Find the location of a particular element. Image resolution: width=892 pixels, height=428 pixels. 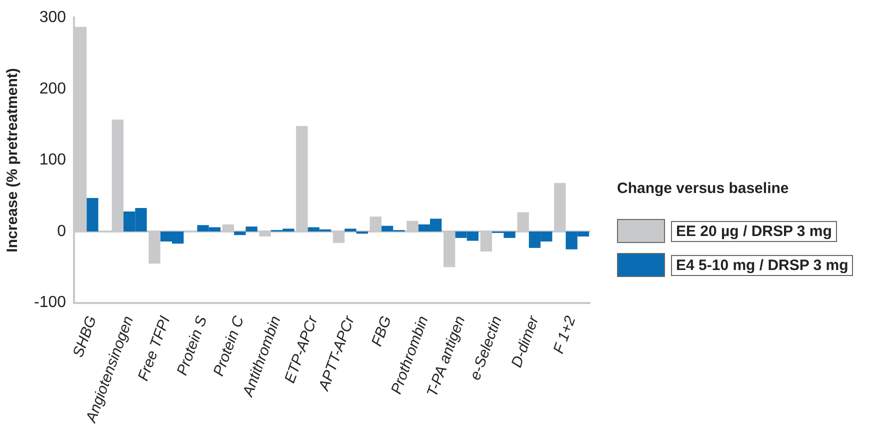

legend-label: EE 20 µg / DRSP 3 mg is located at coordinates (754, 231).